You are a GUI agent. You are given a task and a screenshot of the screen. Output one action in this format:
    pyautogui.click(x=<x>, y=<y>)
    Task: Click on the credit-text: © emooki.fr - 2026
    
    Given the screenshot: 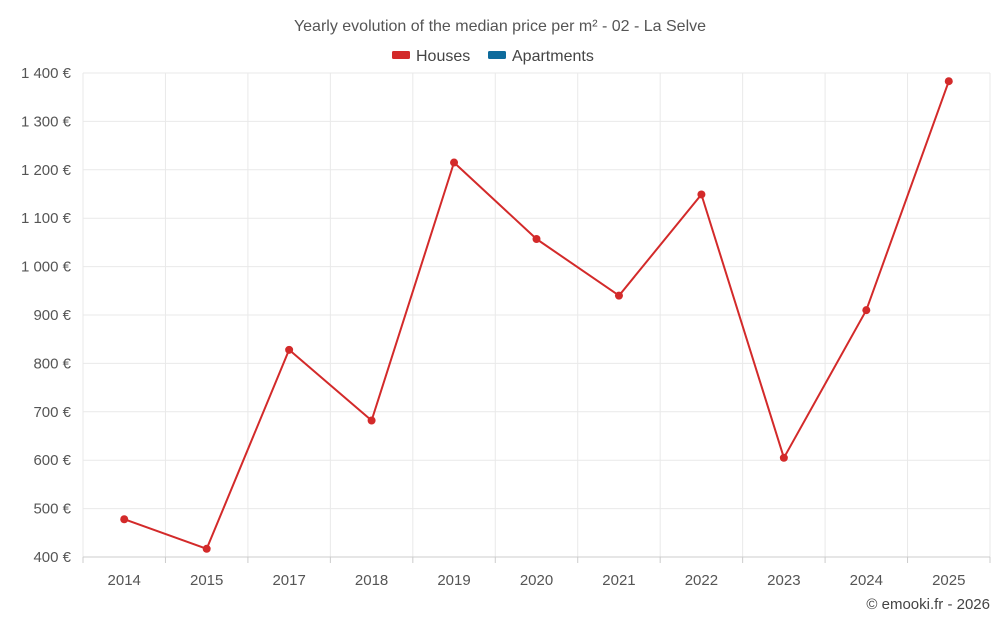 What is the action you would take?
    pyautogui.click(x=928, y=604)
    